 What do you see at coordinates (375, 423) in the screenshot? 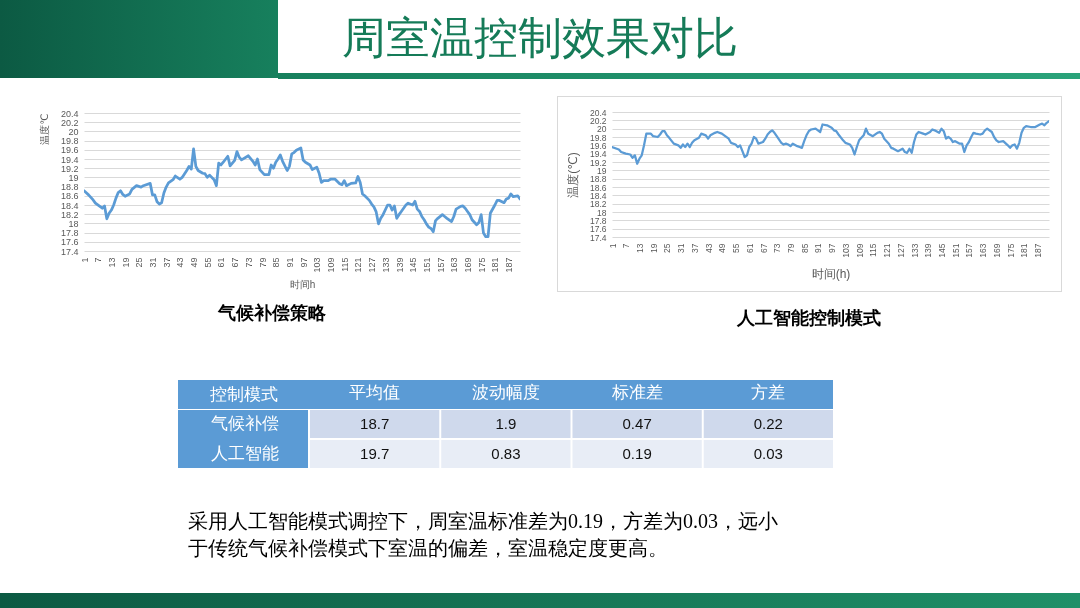
I see `data-label: 18.7` at bounding box center [375, 423].